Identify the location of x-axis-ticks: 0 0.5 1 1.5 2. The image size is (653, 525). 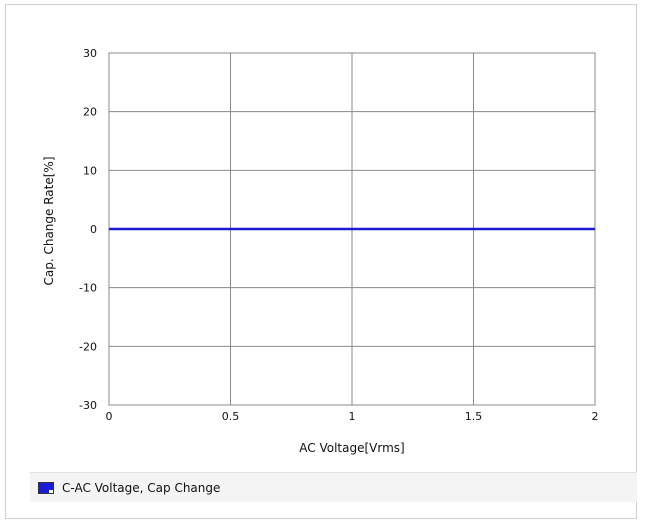
(352, 416).